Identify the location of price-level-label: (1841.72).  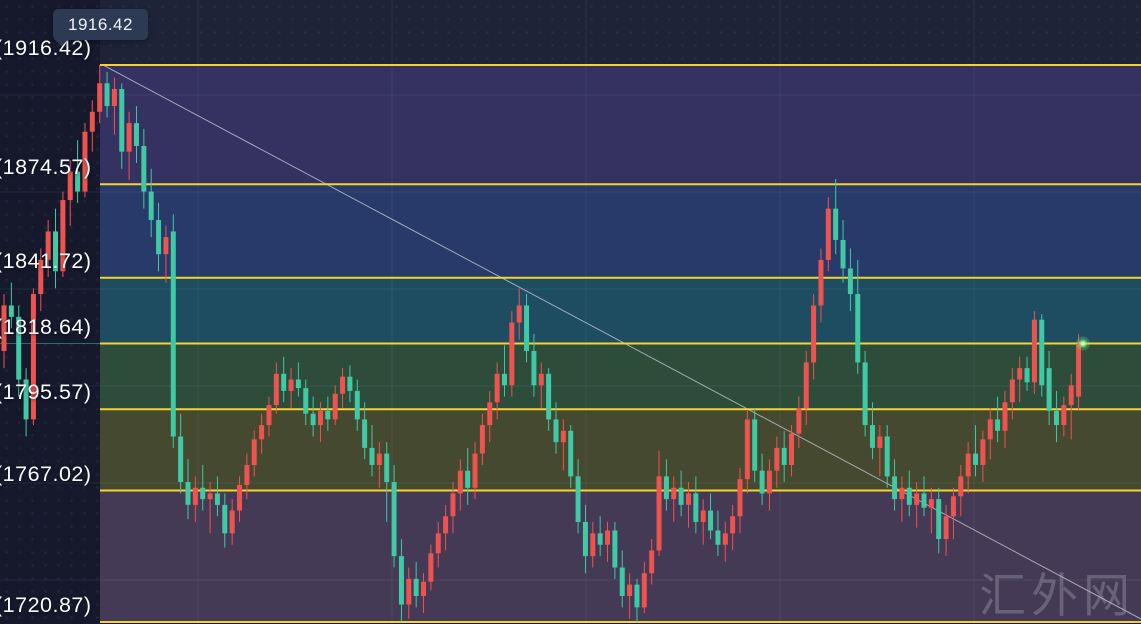
(46, 260).